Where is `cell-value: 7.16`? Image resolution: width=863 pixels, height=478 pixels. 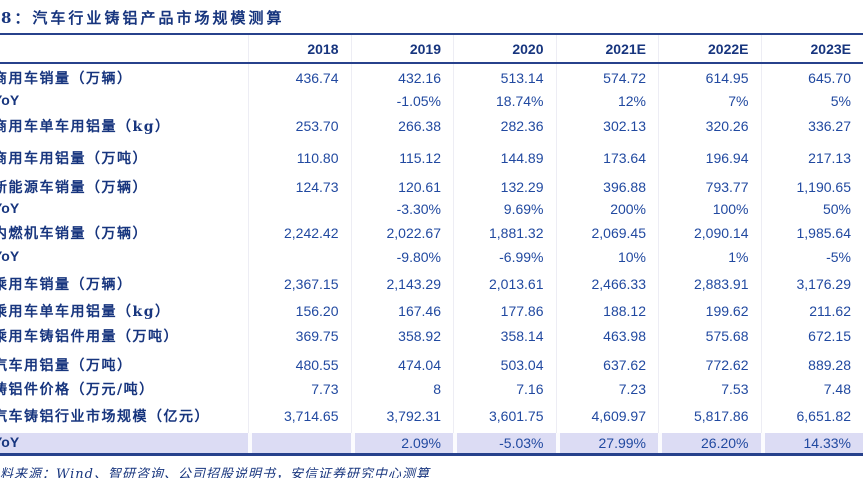 cell-value: 7.16 is located at coordinates (504, 389).